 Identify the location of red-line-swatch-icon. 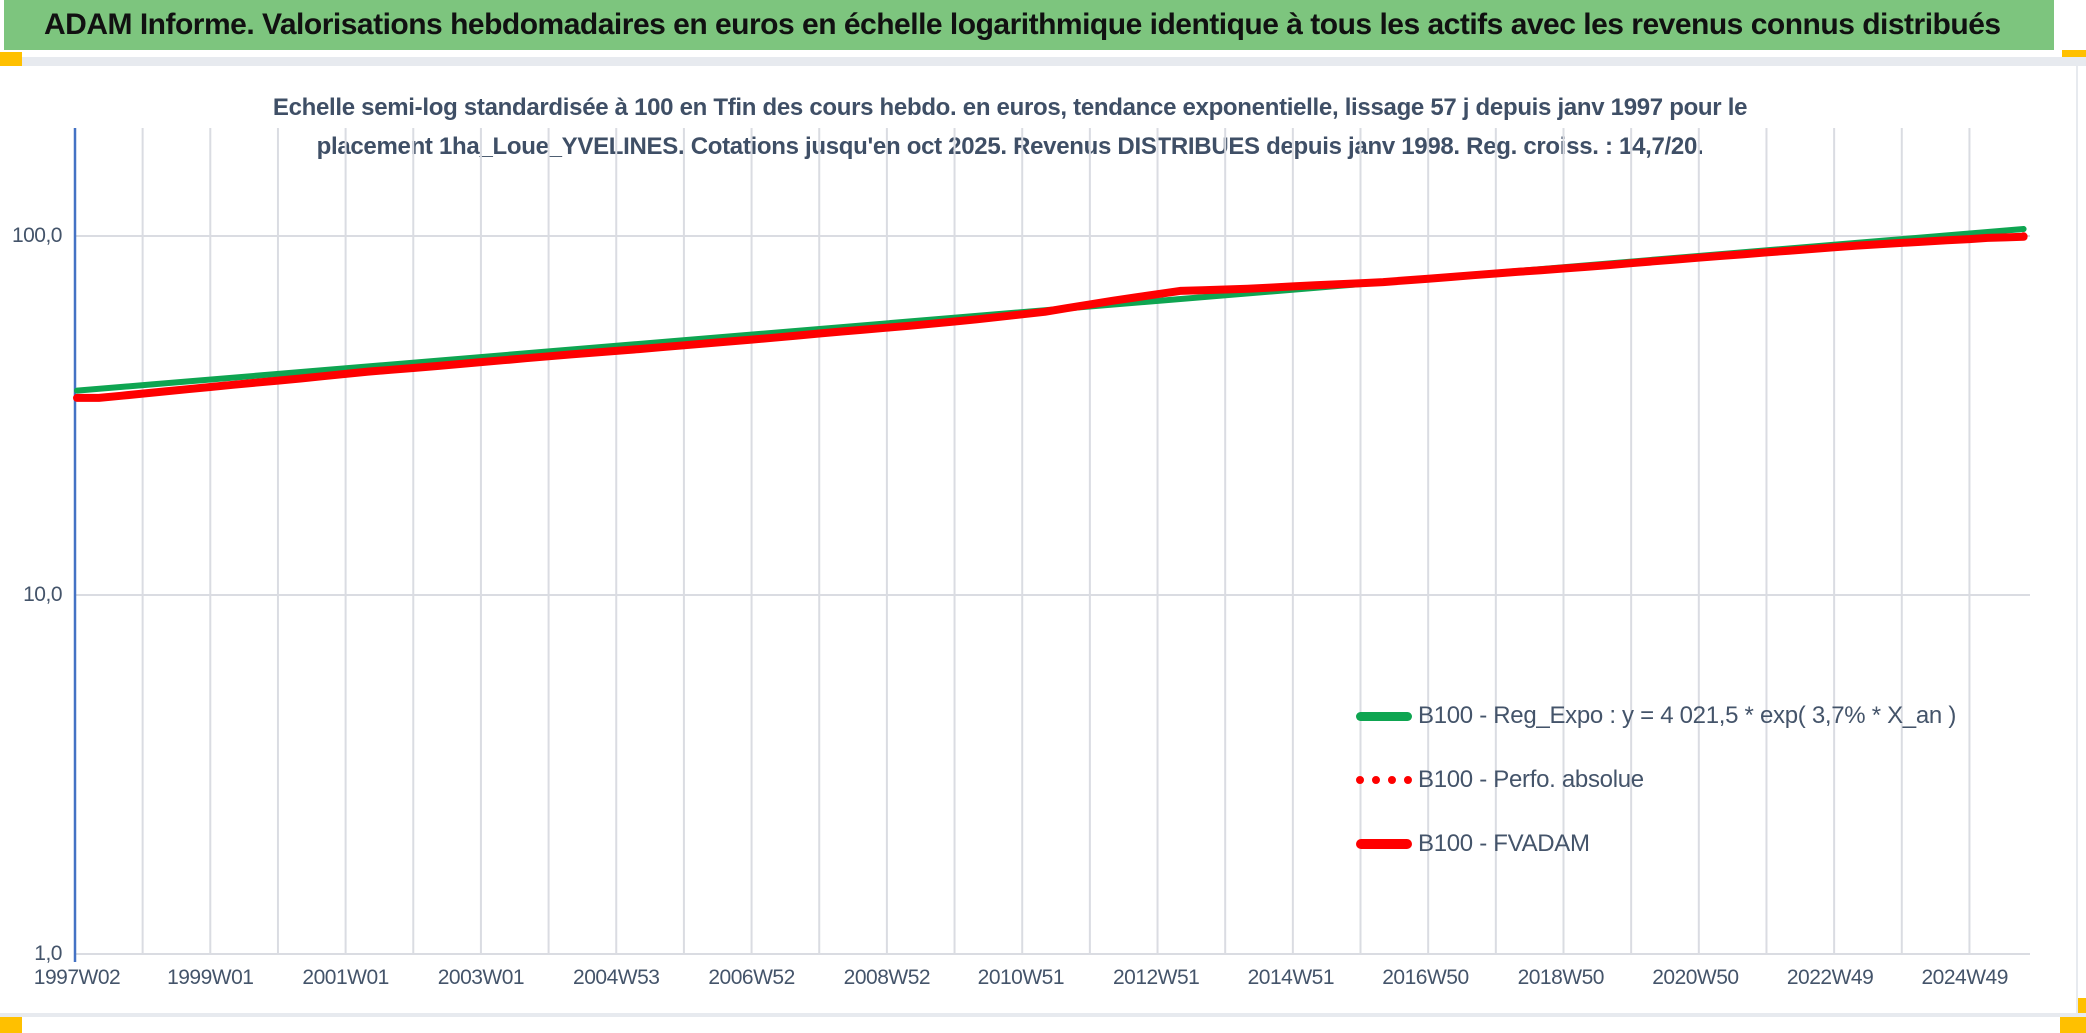
(1384, 844).